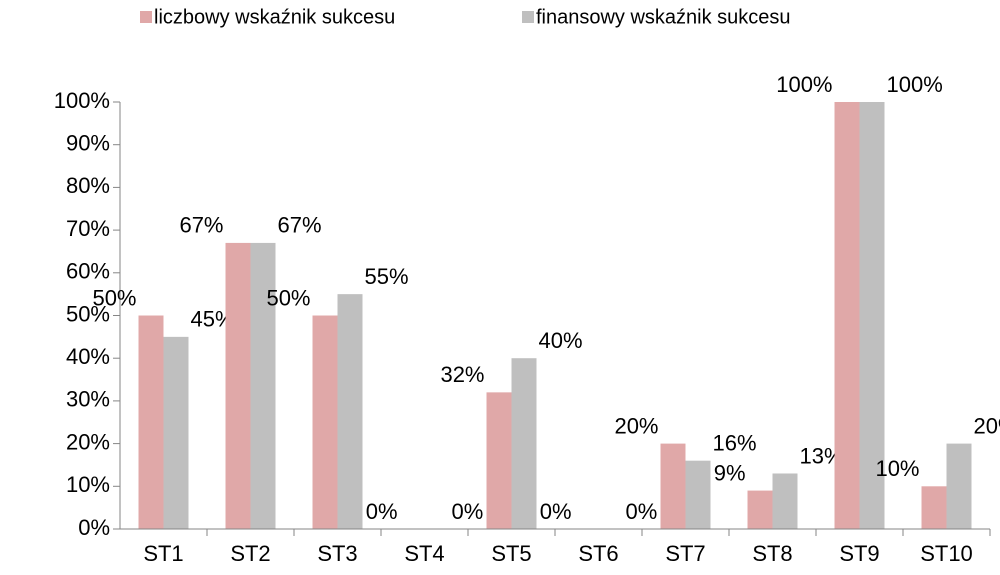 This screenshot has height=575, width=1000. Describe the element at coordinates (685, 553) in the screenshot. I see `x-tick-label: ST7` at that location.